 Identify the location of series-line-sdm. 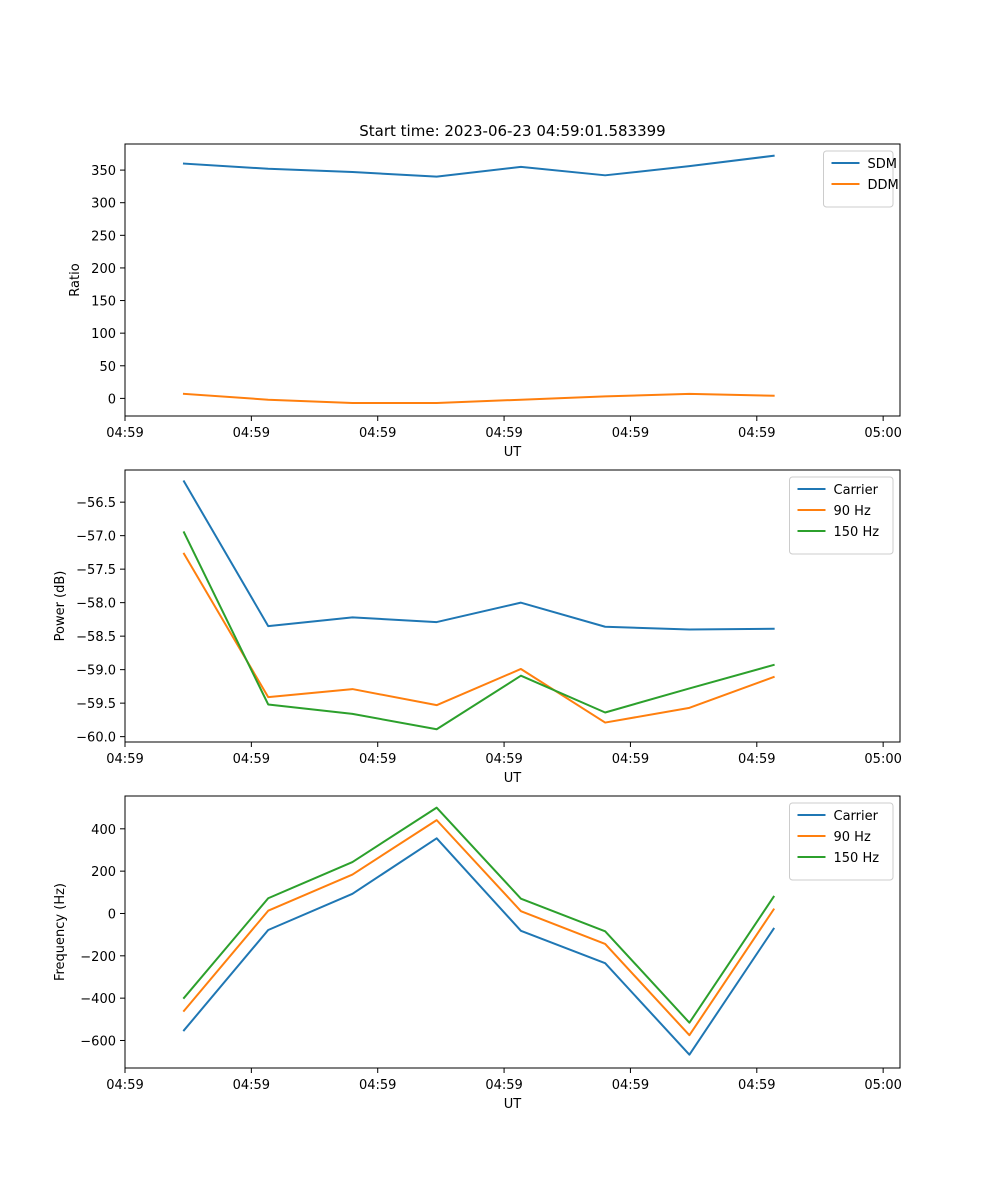
(478, 166).